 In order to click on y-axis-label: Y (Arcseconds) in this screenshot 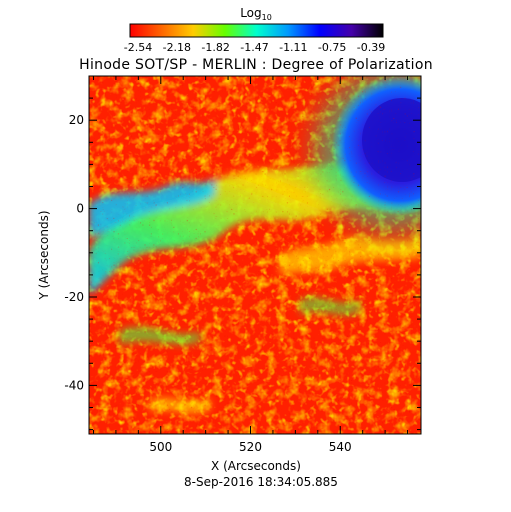, I will do `click(44, 255)`.